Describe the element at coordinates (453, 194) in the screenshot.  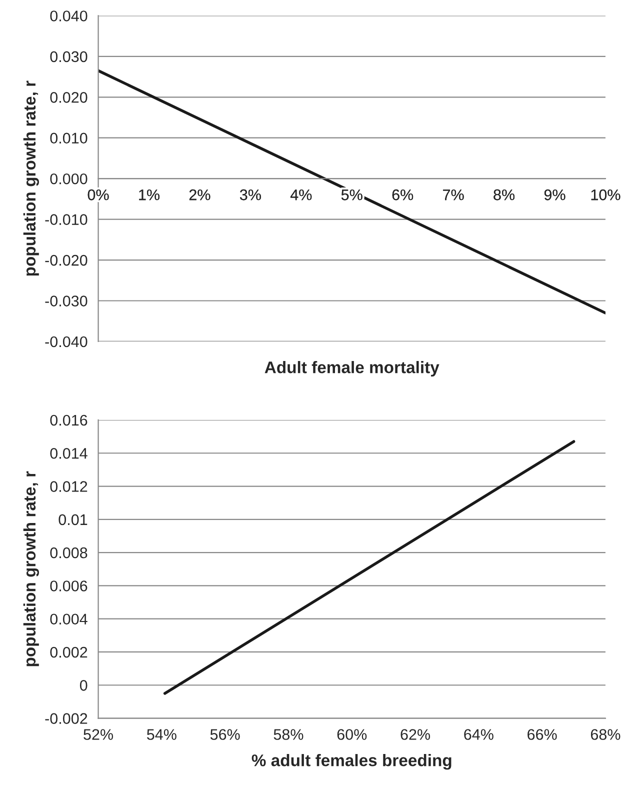
I see `x-tick-label: 7%` at that location.